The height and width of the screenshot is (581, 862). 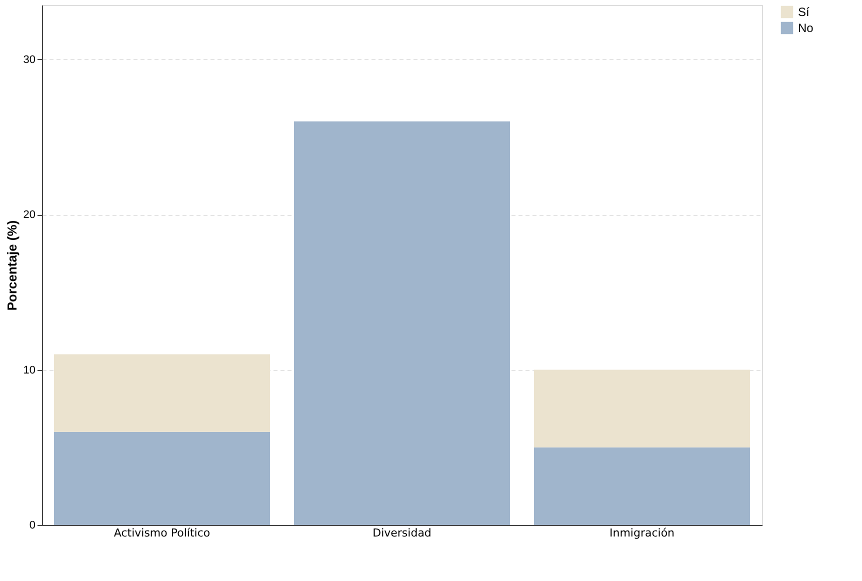 I want to click on x-tick-label: Inmigración, so click(x=642, y=533).